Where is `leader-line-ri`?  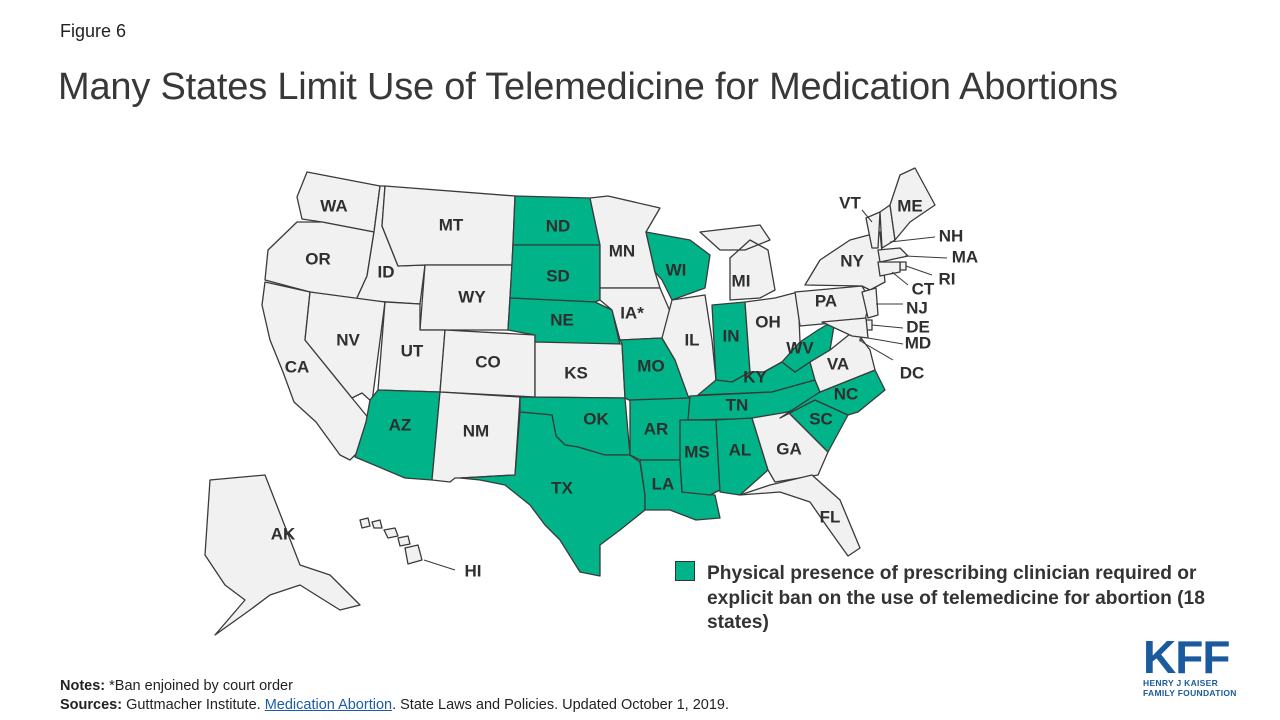 leader-line-ri is located at coordinates (919, 270).